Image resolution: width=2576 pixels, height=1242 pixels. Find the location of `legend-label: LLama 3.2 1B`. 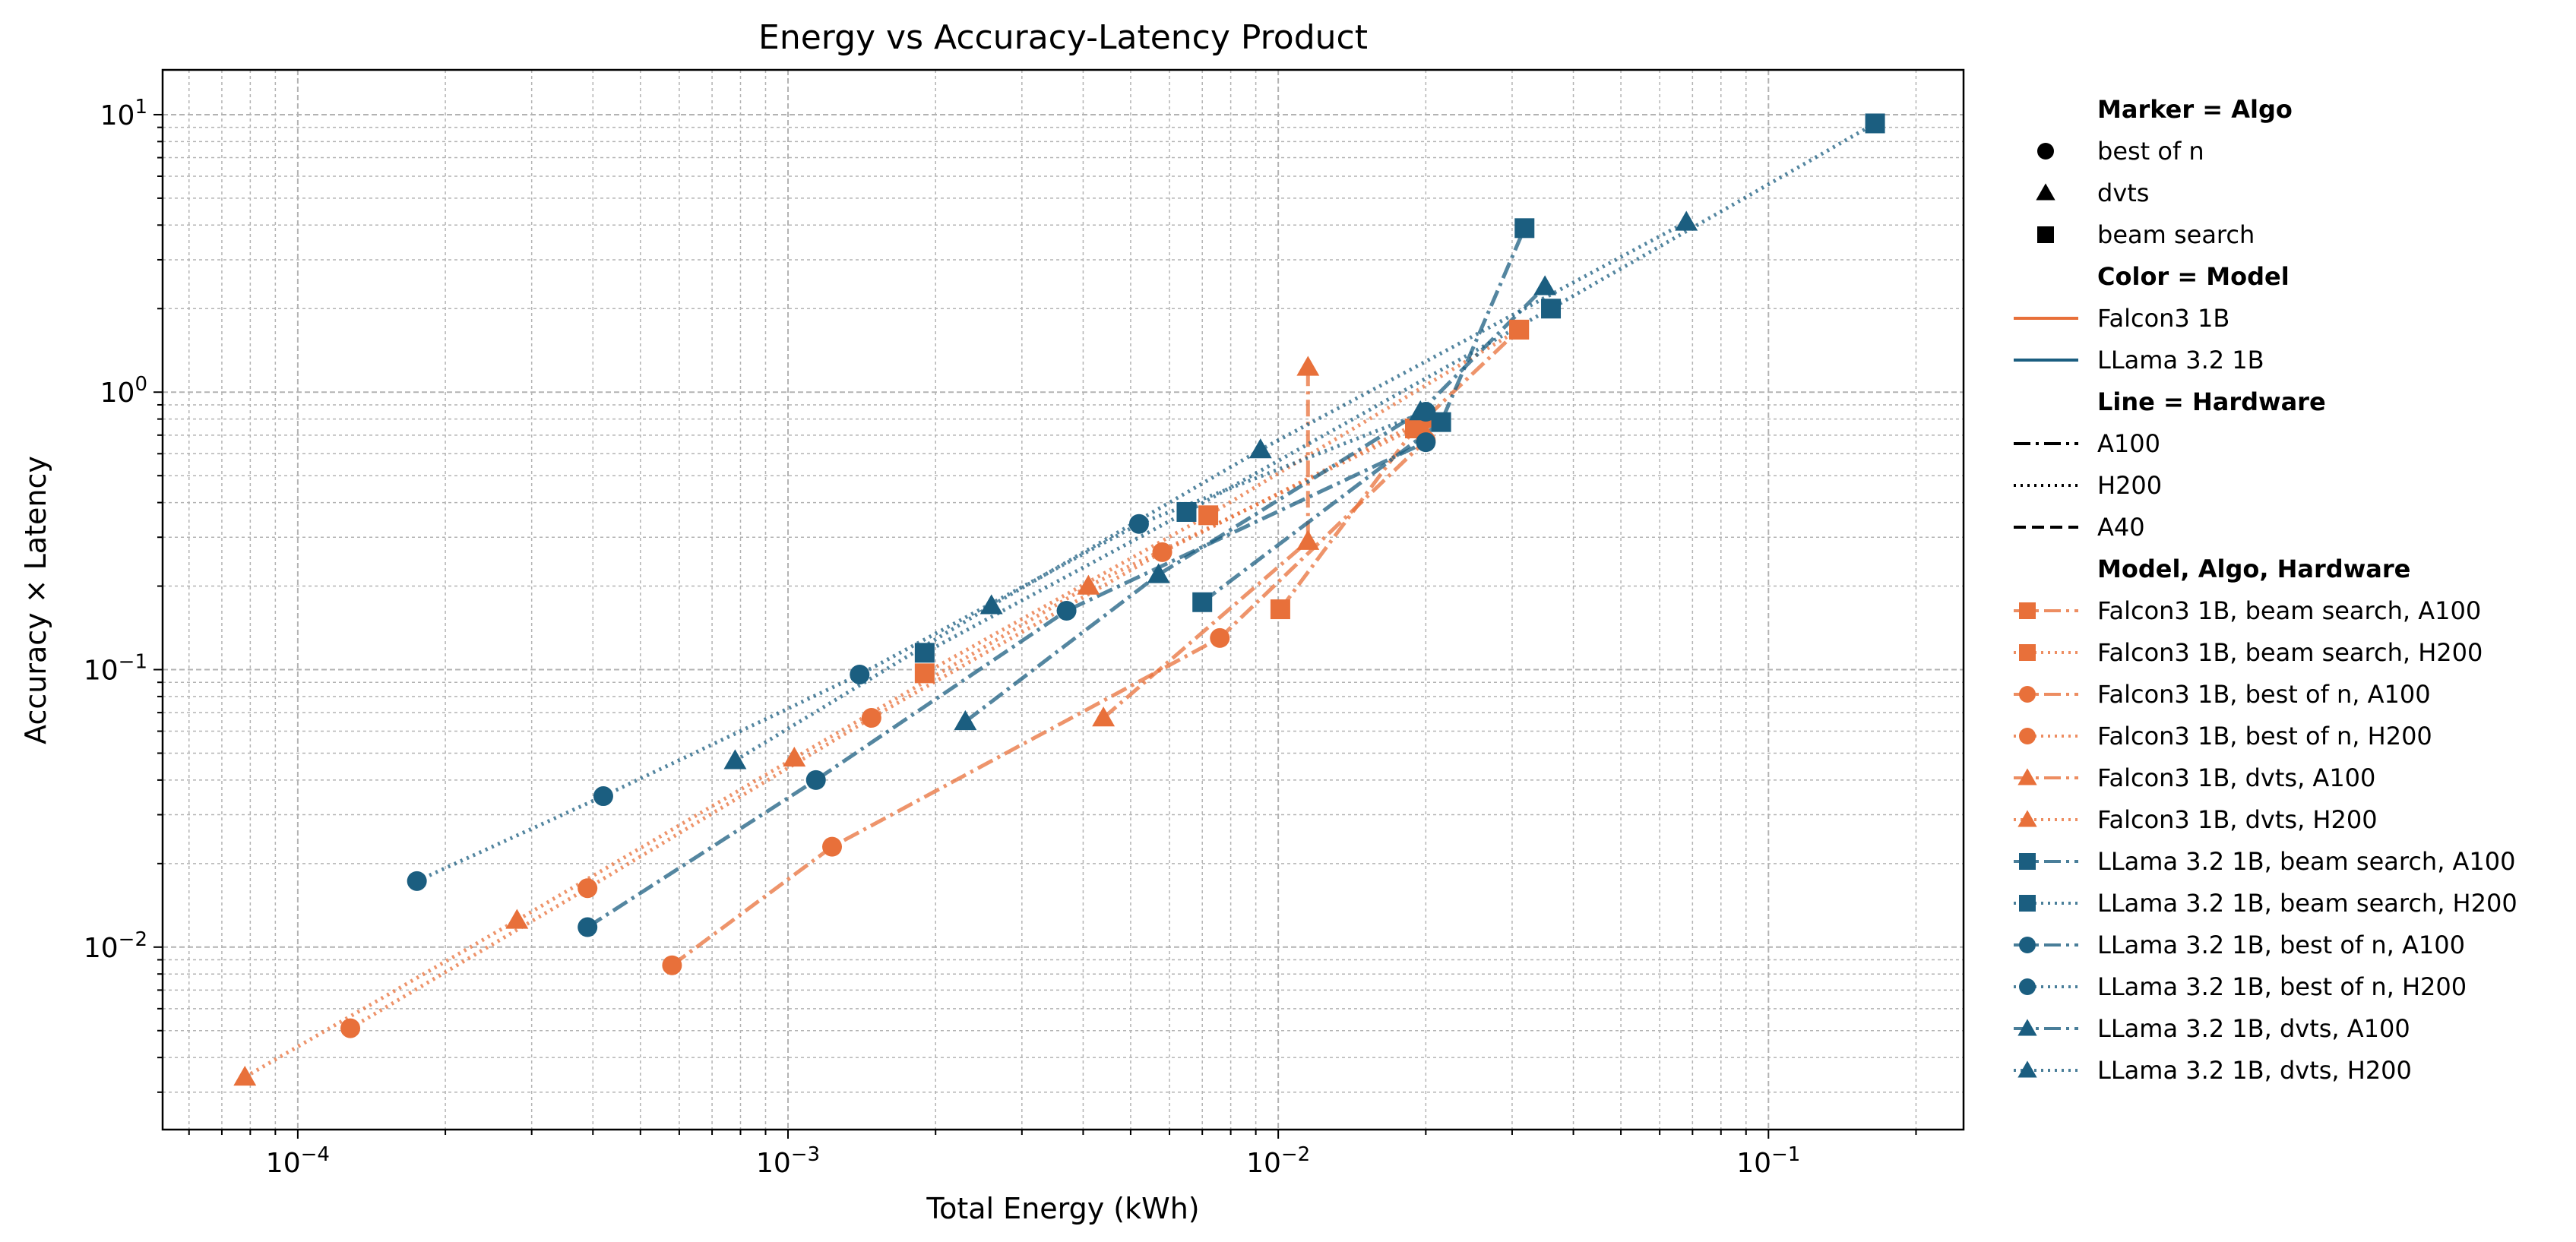

legend-label: LLama 3.2 1B is located at coordinates (2180, 360).